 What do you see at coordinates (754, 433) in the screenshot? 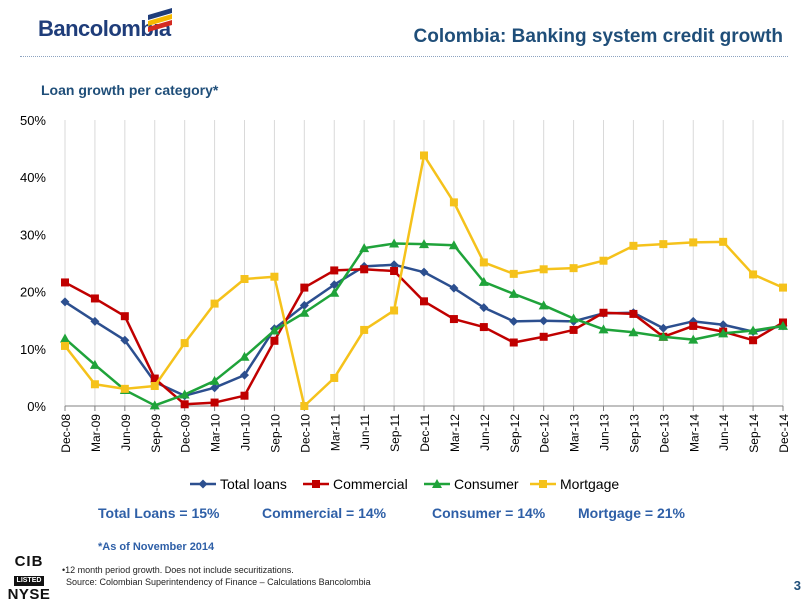
I see `x-tick-label: Sep-14` at bounding box center [754, 433].